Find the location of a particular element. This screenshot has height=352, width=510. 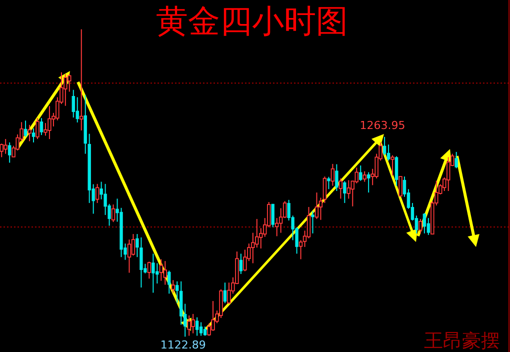

annotation: 1122.89 is located at coordinates (183, 345).